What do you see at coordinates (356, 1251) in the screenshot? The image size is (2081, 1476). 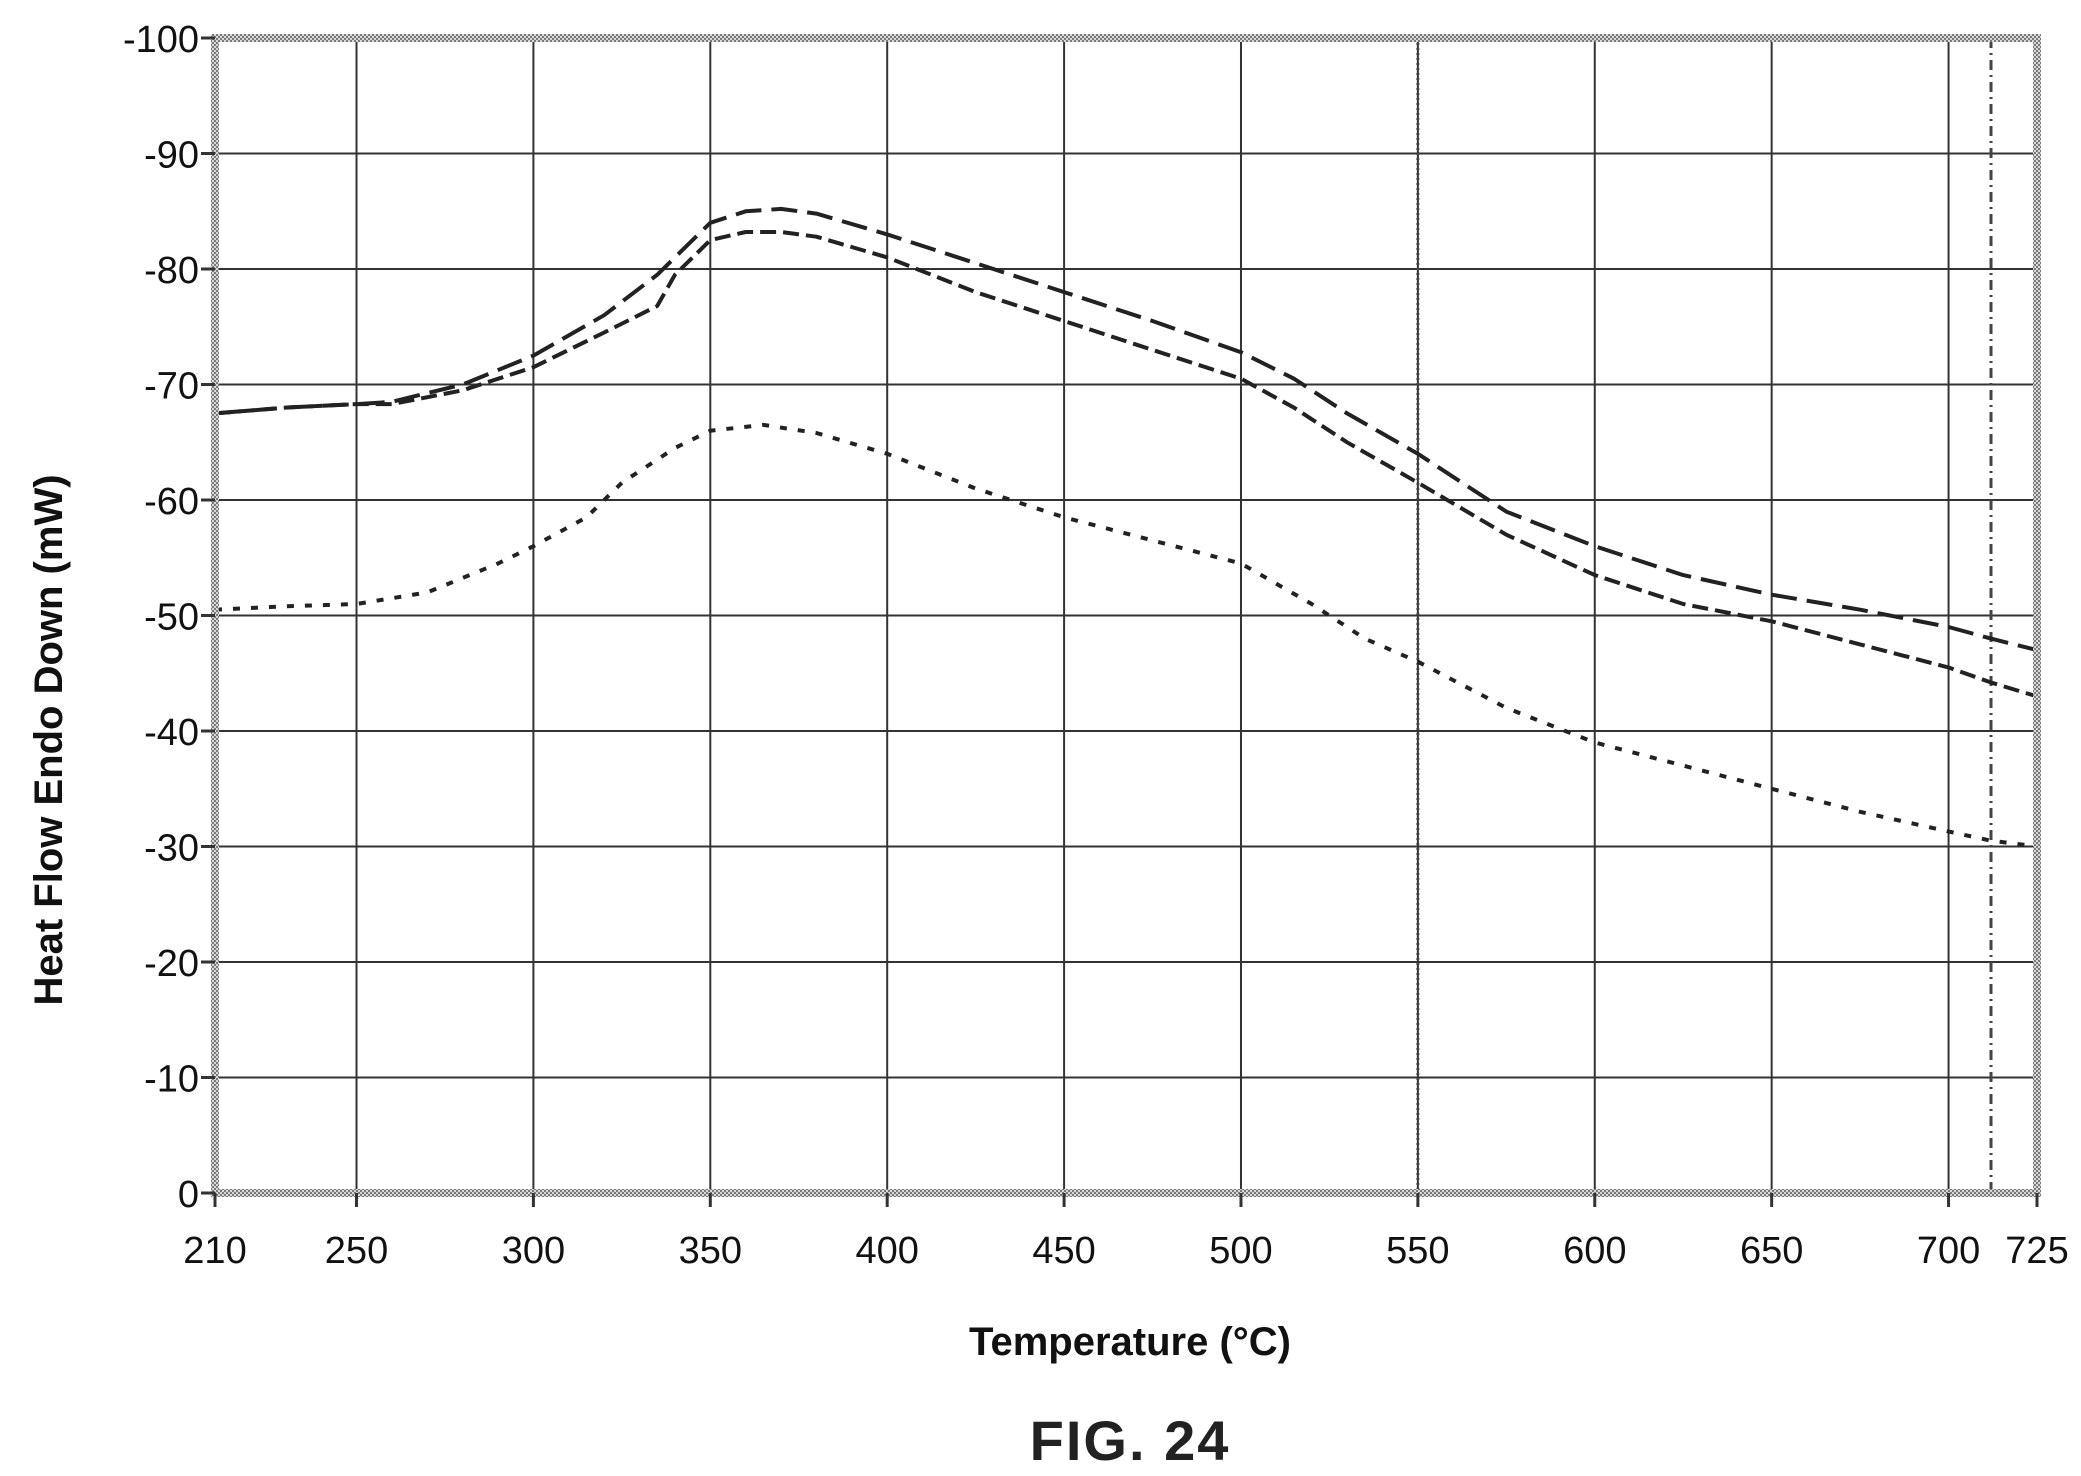 I see `x-tick-label-1: 250` at bounding box center [356, 1251].